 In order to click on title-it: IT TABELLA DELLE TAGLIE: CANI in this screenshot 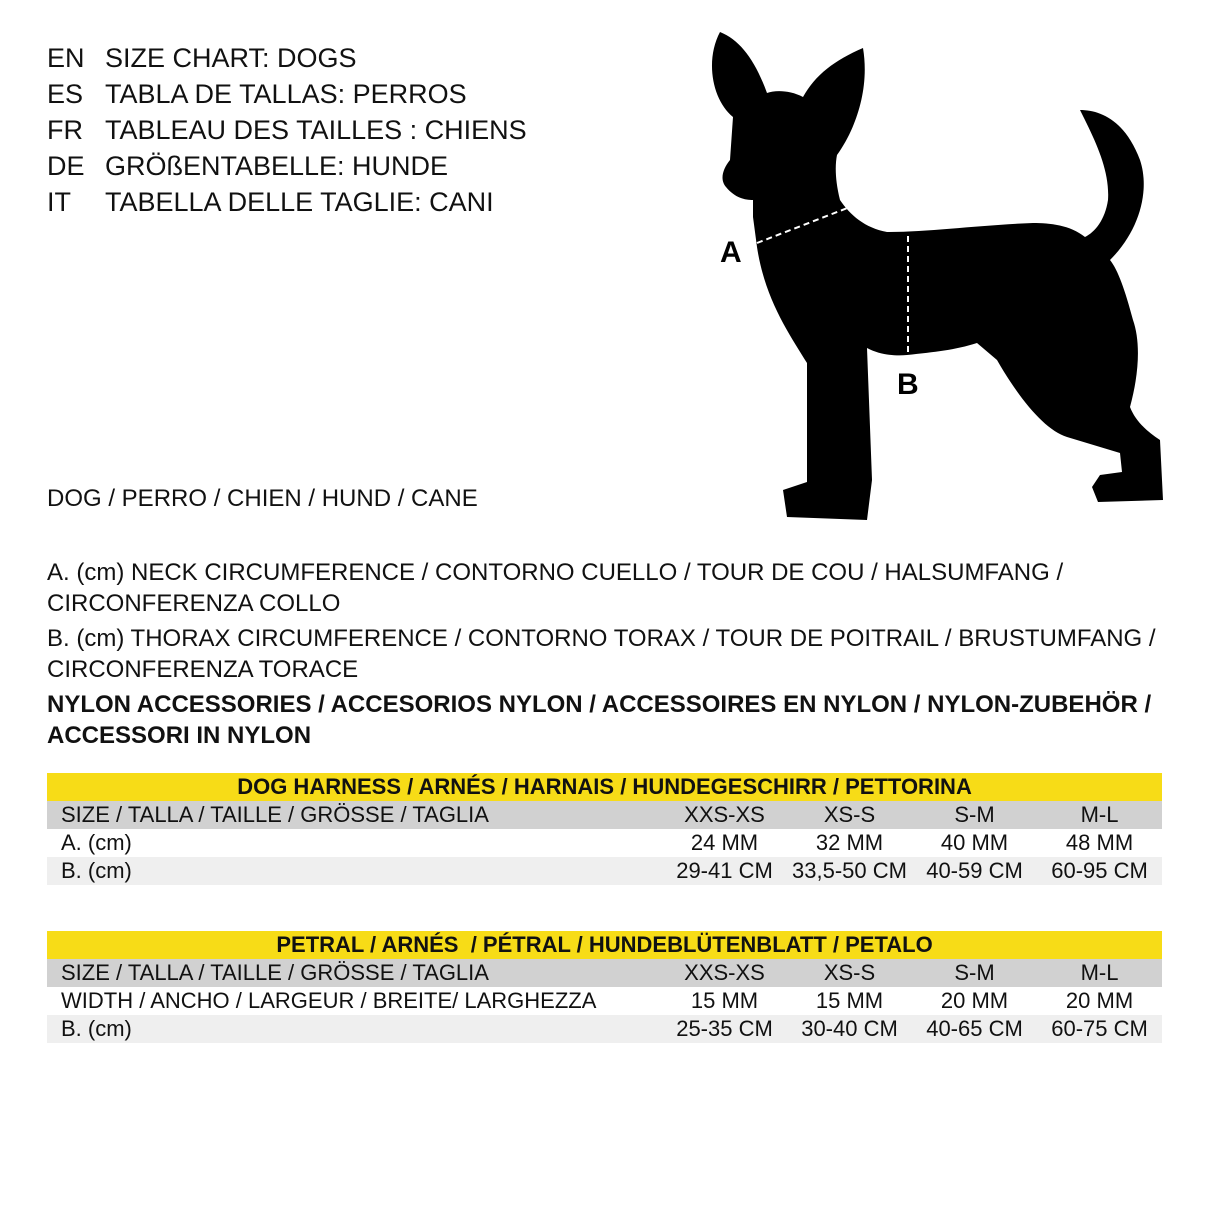, I will do `click(357, 202)`.